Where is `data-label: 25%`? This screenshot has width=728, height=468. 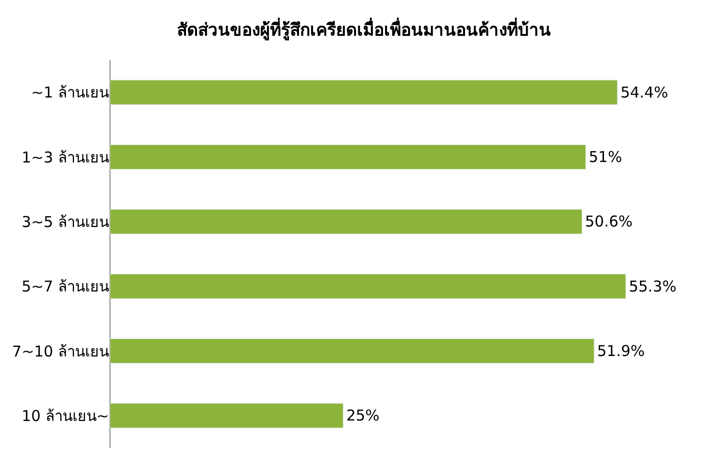 data-label: 25% is located at coordinates (363, 415).